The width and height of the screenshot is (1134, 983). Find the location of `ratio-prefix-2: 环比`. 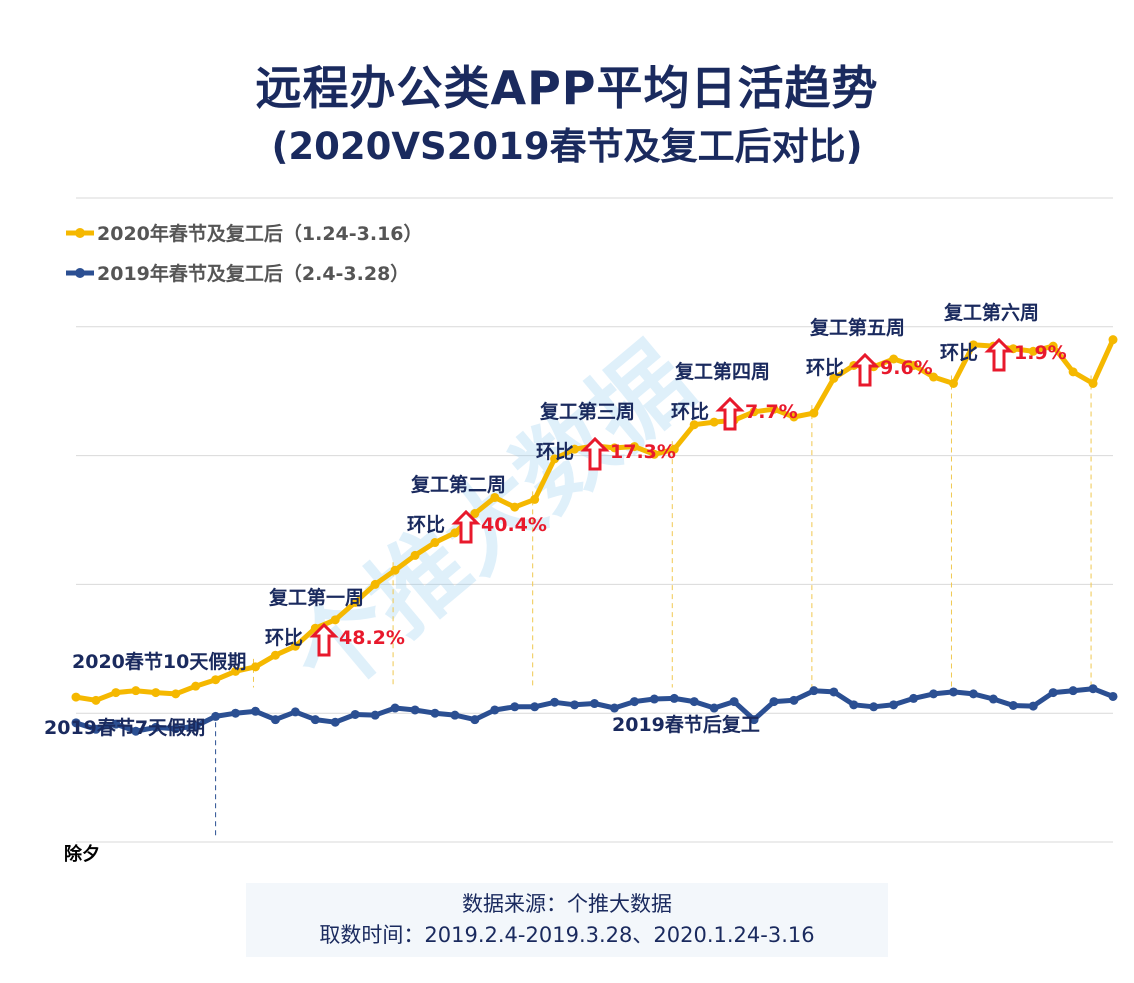

ratio-prefix-2: 环比 is located at coordinates (426, 525).